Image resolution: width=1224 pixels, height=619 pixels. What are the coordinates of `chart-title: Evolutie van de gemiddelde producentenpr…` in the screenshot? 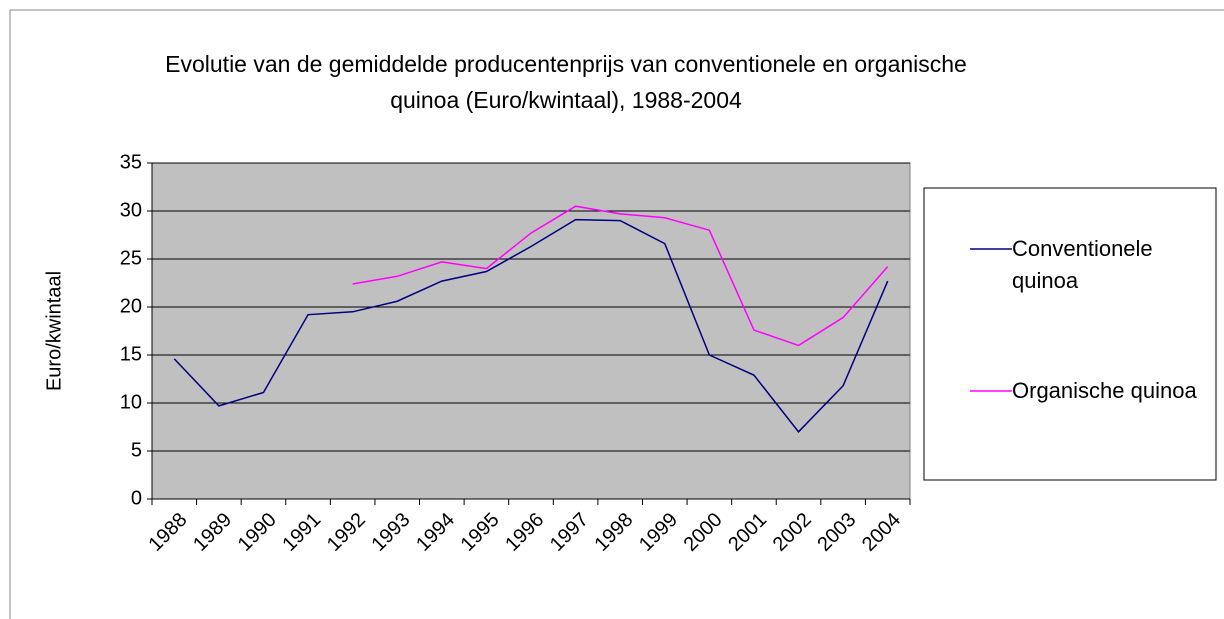 It's located at (566, 82).